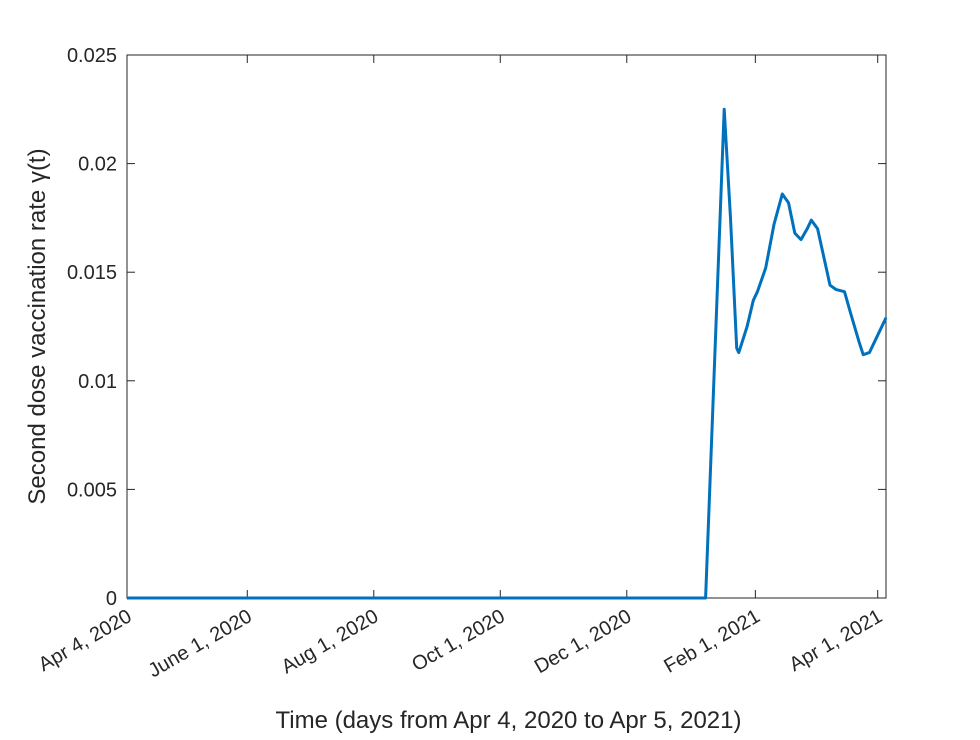  Describe the element at coordinates (111, 599) in the screenshot. I see `y-tick-label: 0` at that location.